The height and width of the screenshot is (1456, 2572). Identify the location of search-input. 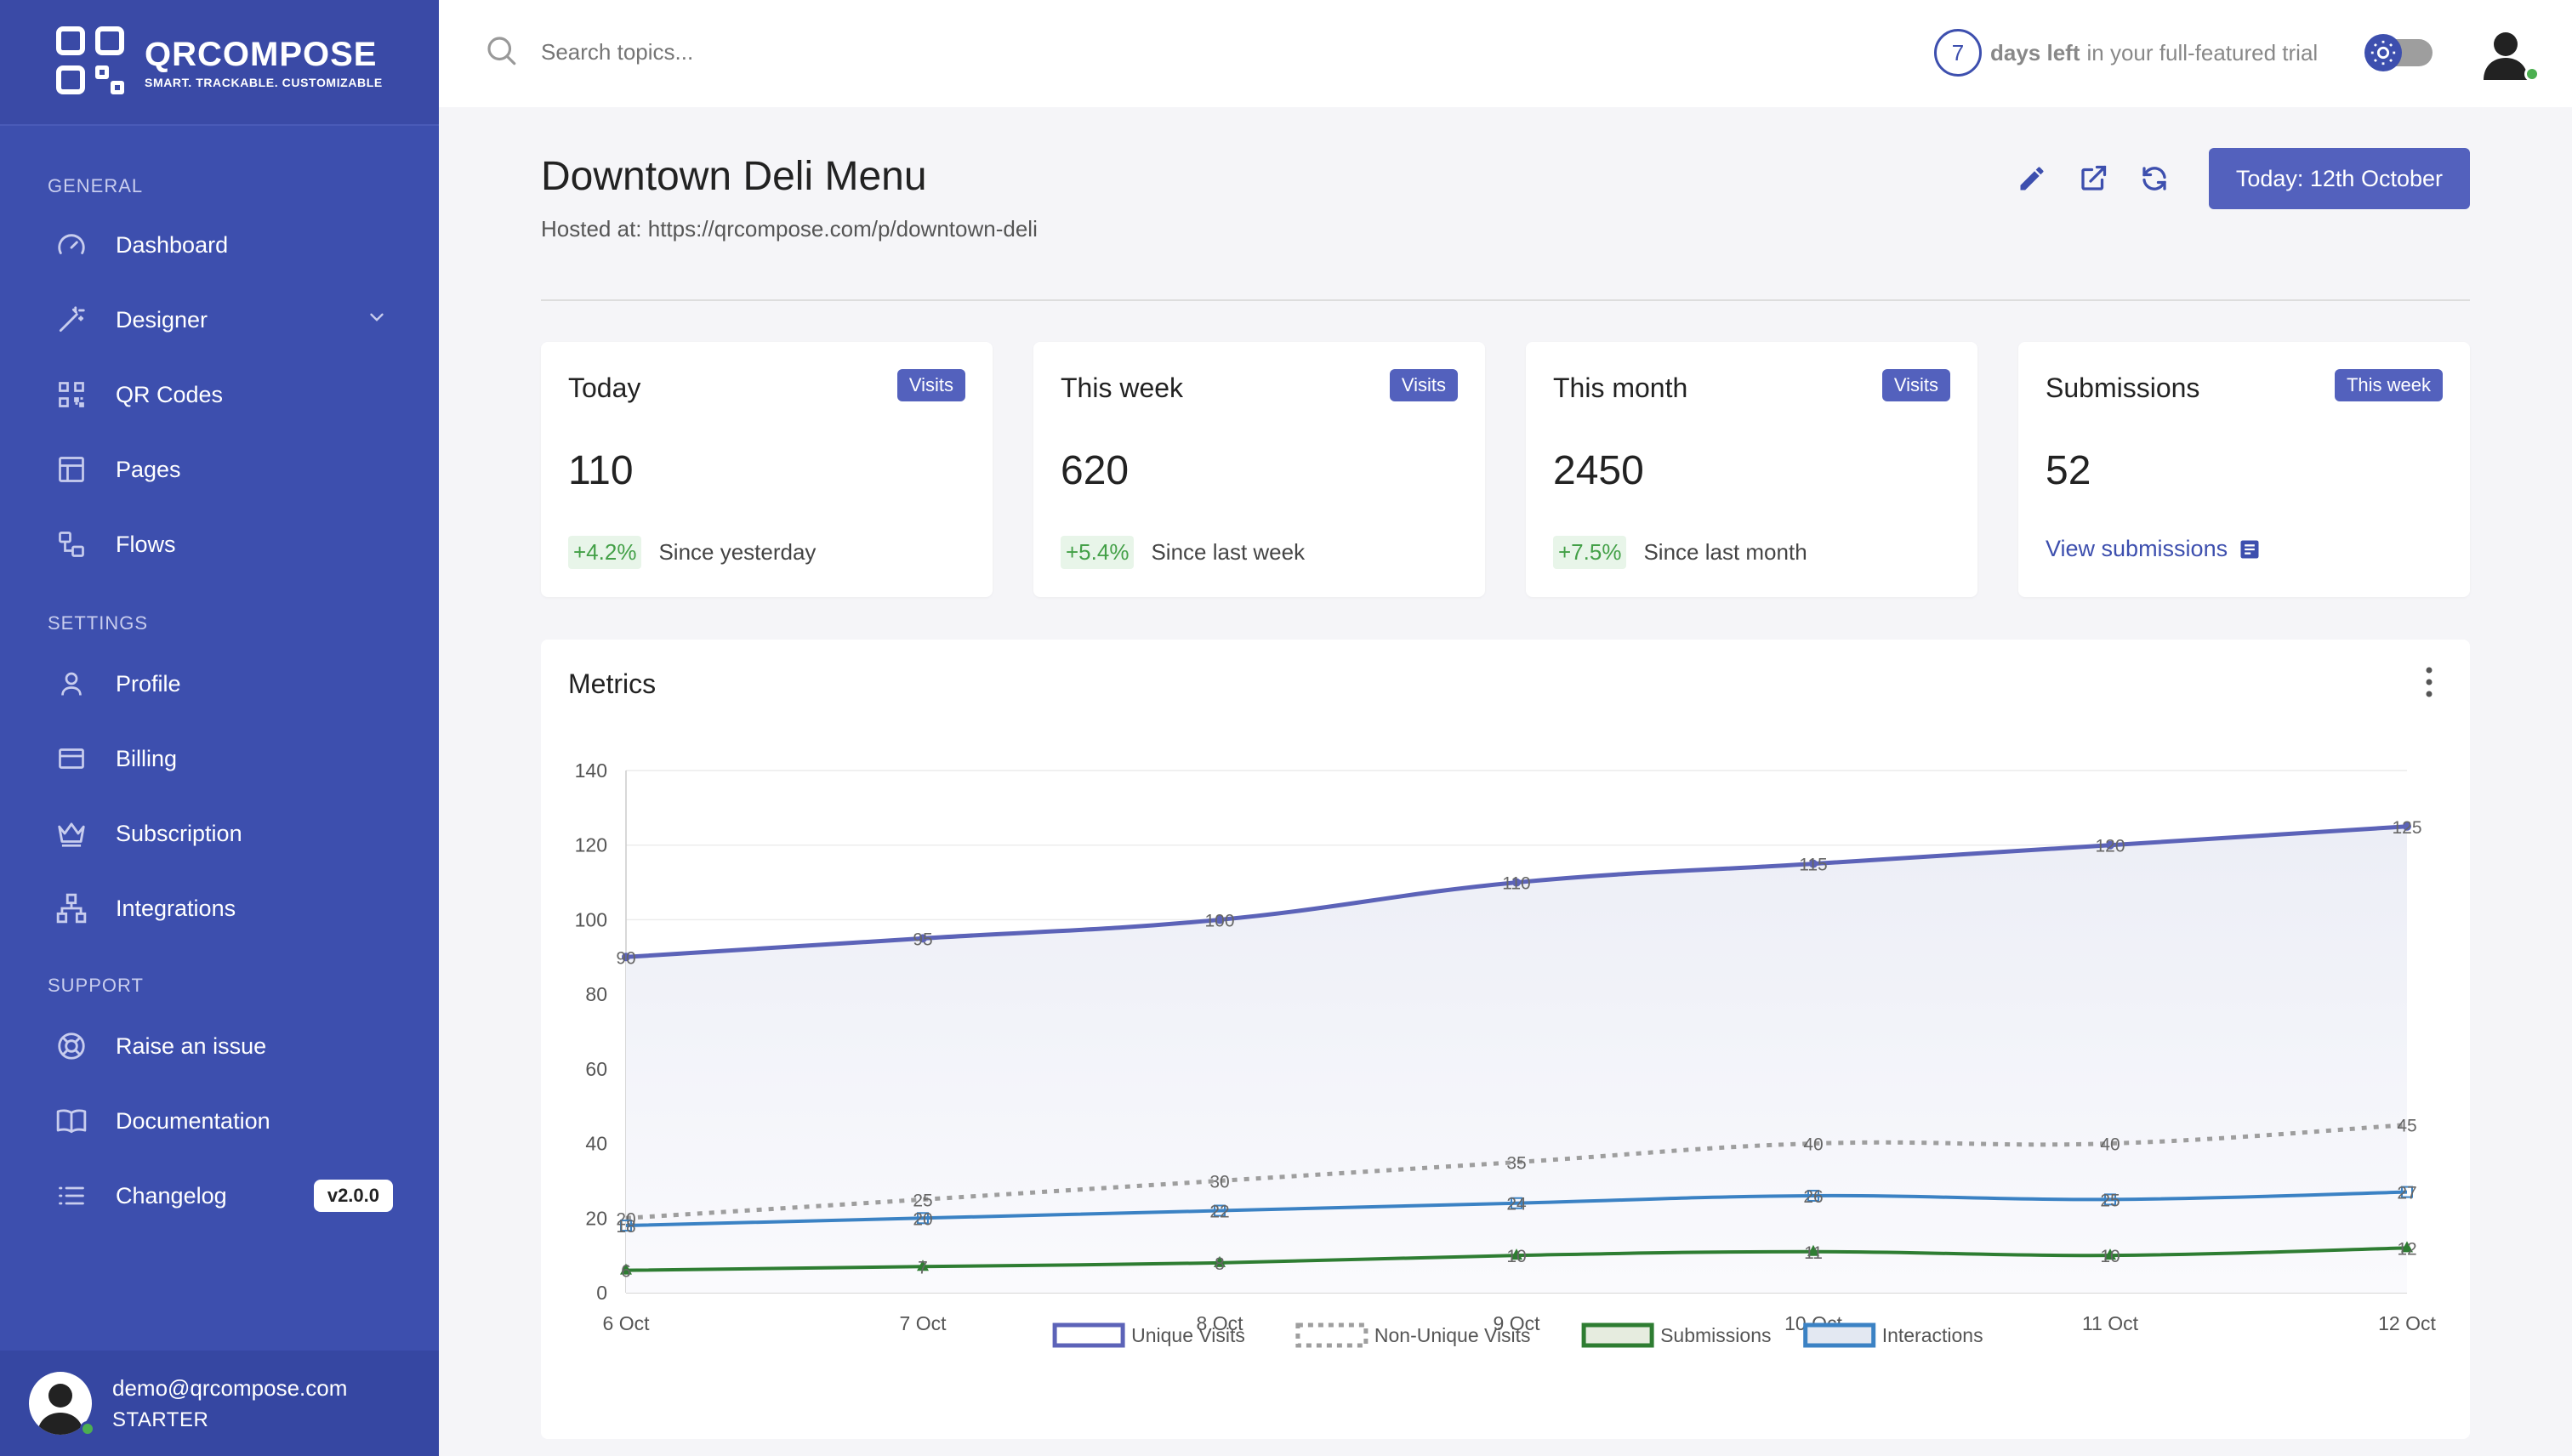
(711, 52).